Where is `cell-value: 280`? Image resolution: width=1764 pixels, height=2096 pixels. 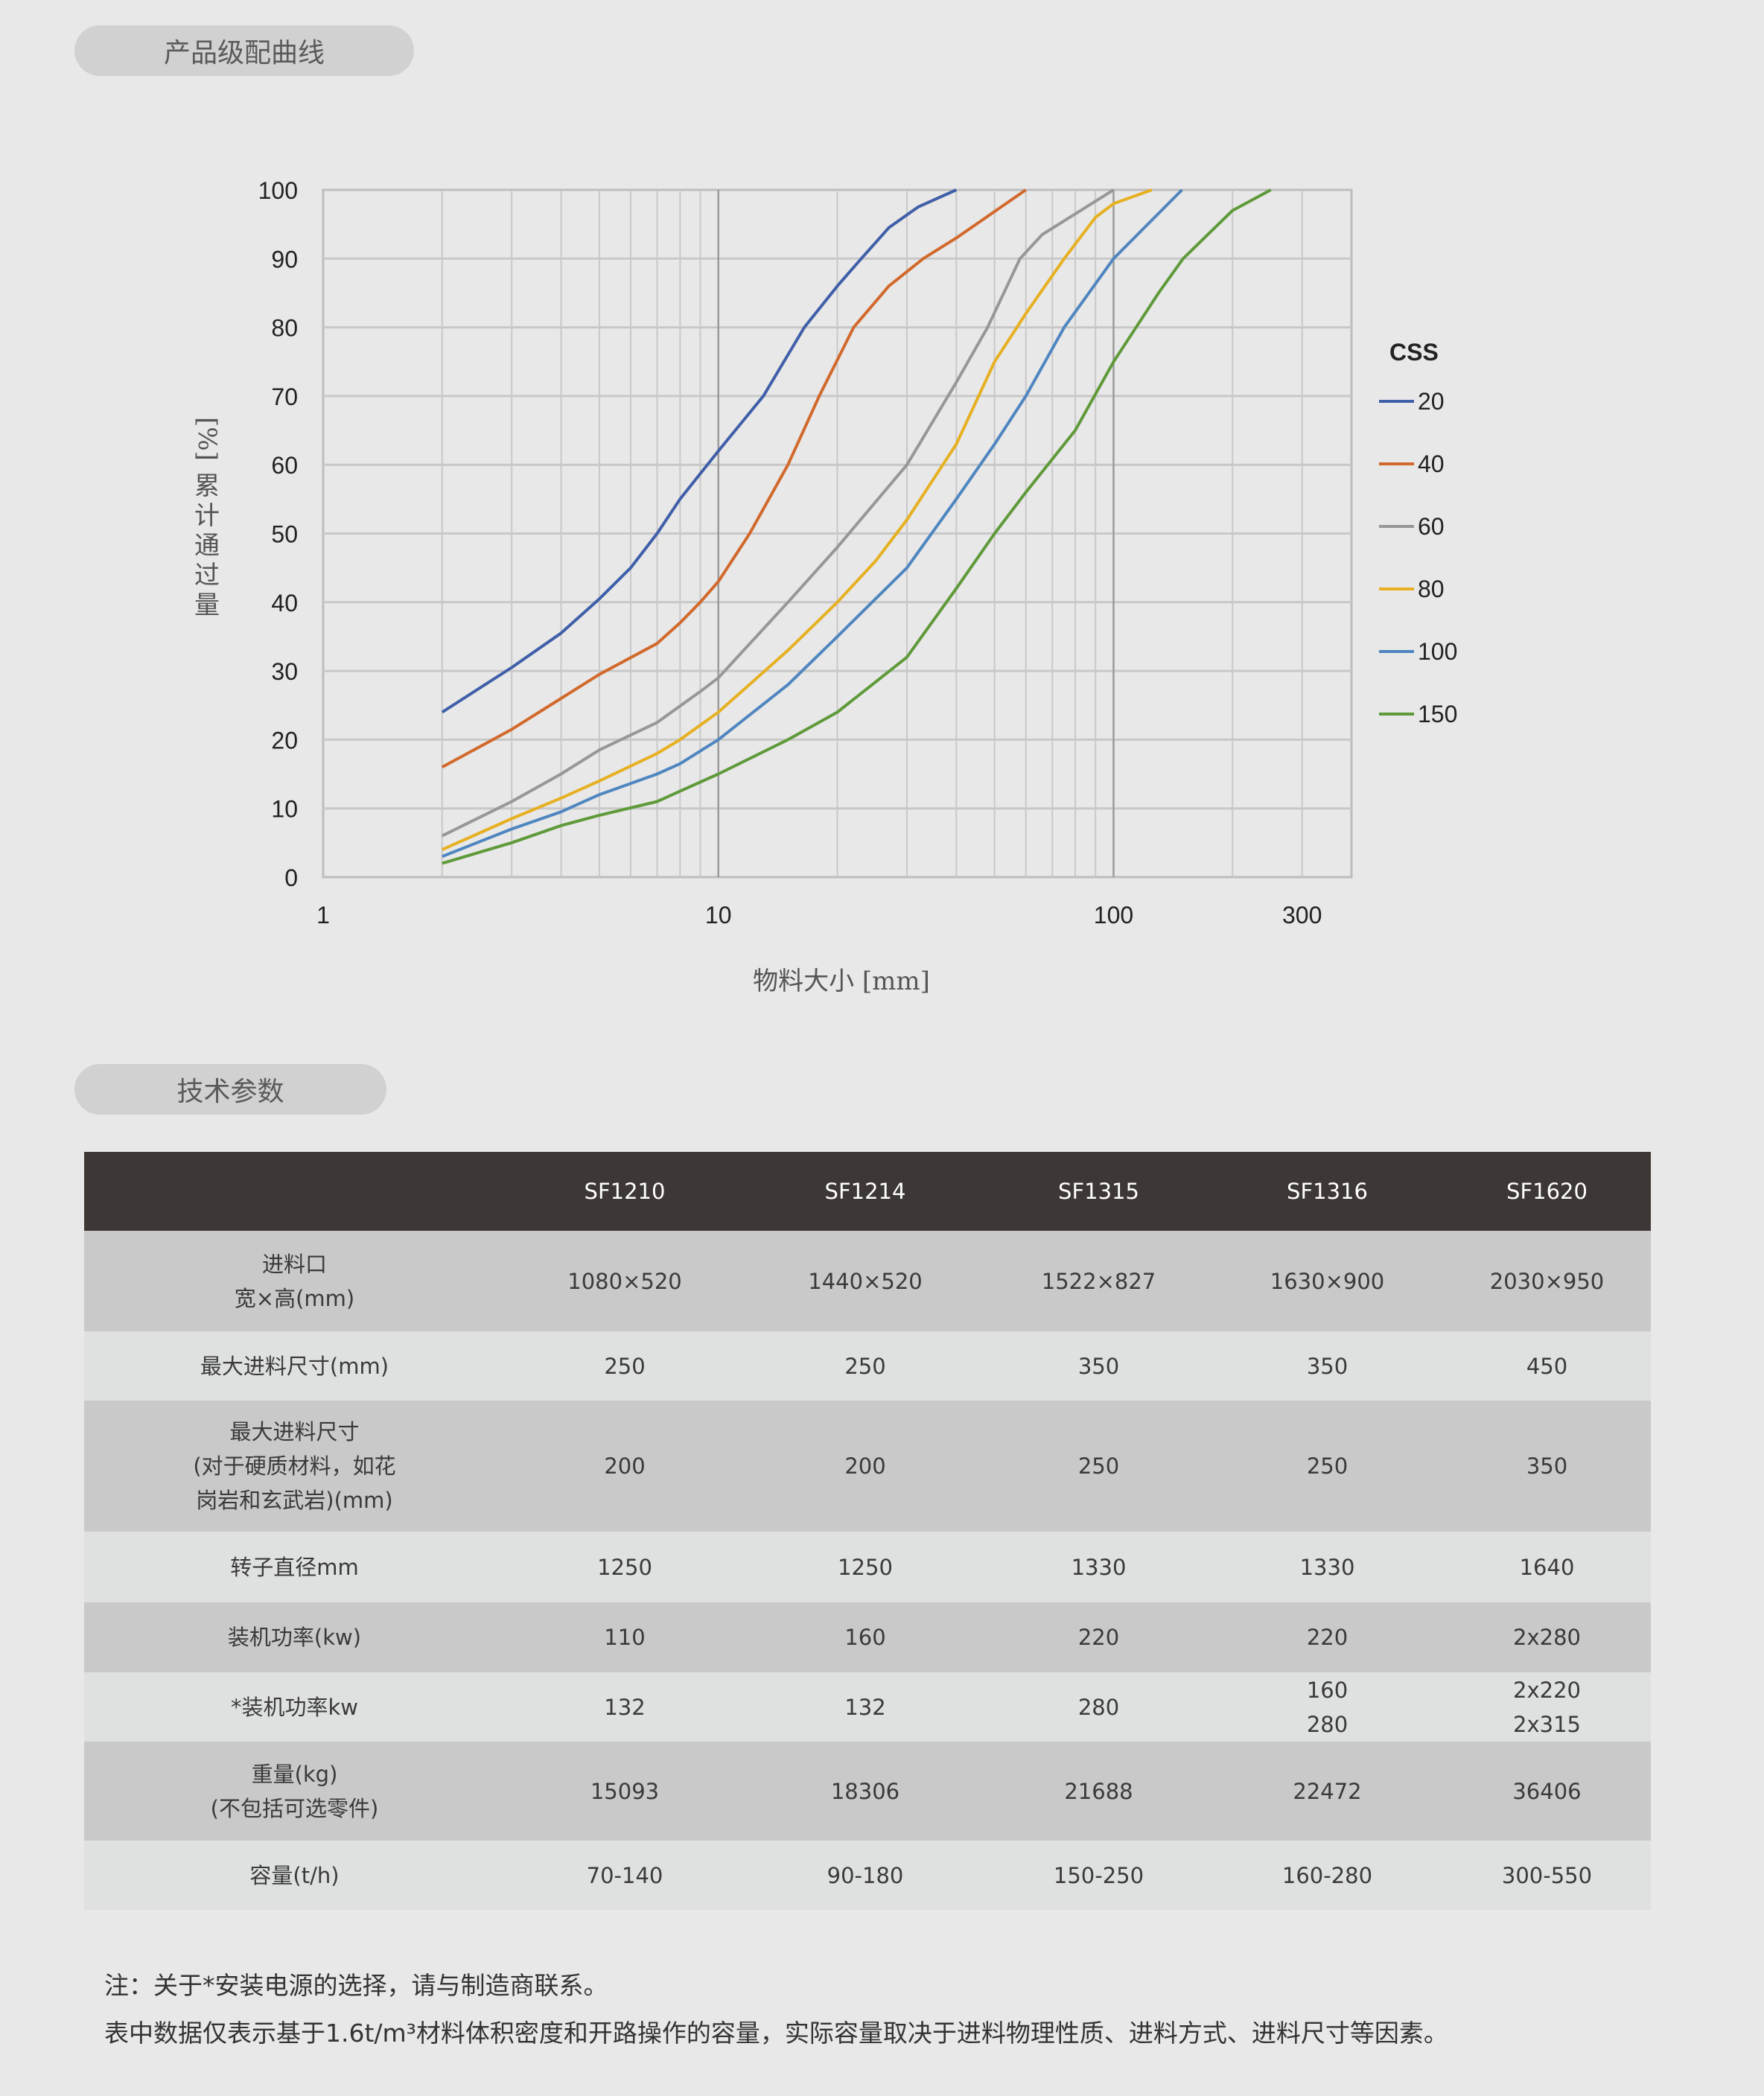
cell-value: 280 is located at coordinates (1327, 1724).